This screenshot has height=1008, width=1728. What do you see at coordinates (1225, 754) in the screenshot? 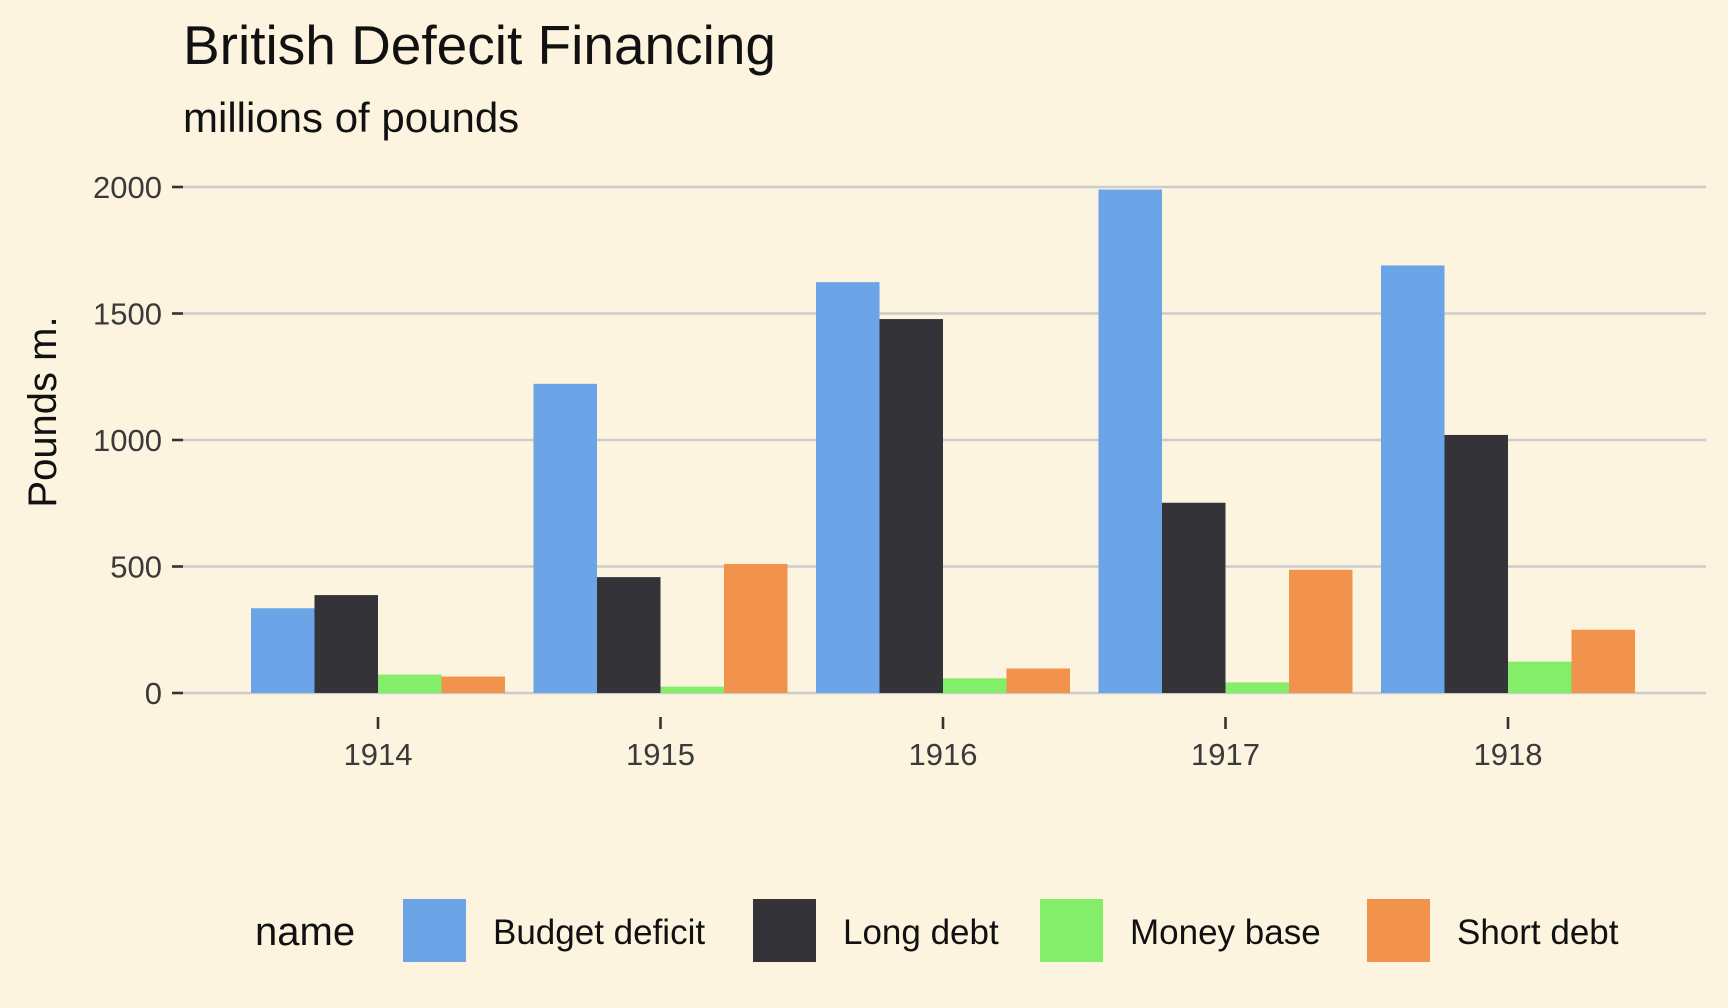
I see `x-tick-label: 1917` at bounding box center [1225, 754].